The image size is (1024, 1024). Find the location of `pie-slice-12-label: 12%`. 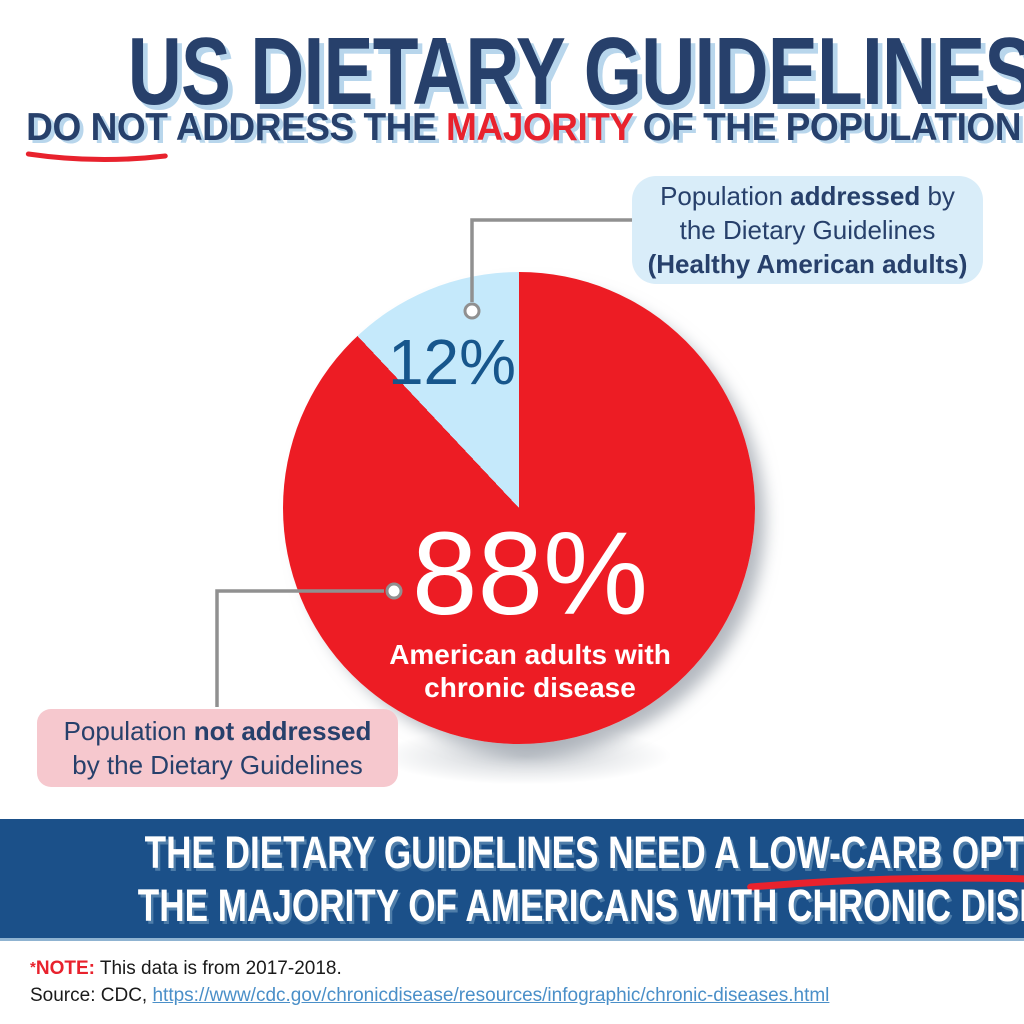

pie-slice-12-label: 12% is located at coordinates (452, 362).